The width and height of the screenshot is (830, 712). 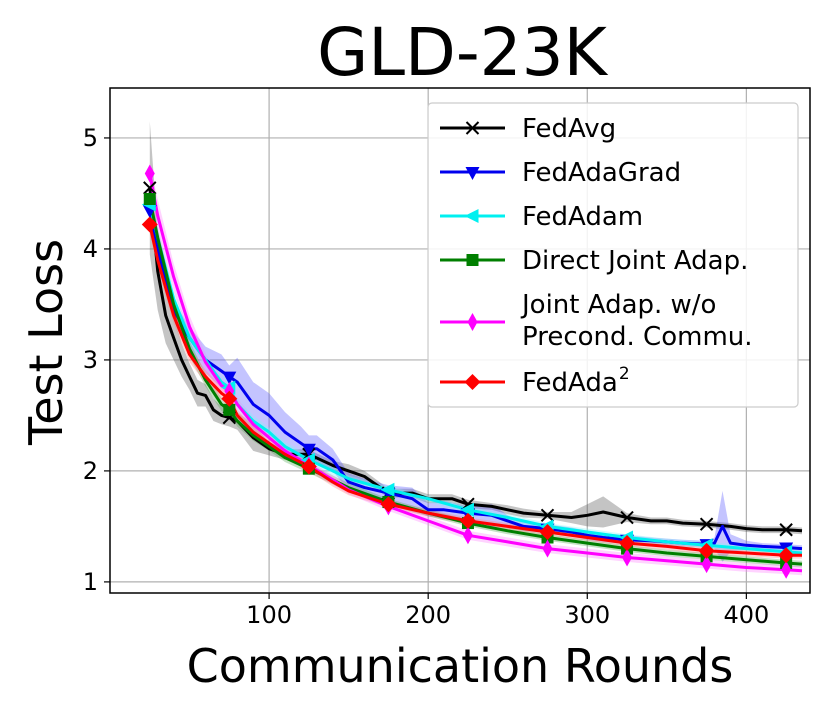 I want to click on legend-label-fedavg: FedAvg, so click(x=569, y=129).